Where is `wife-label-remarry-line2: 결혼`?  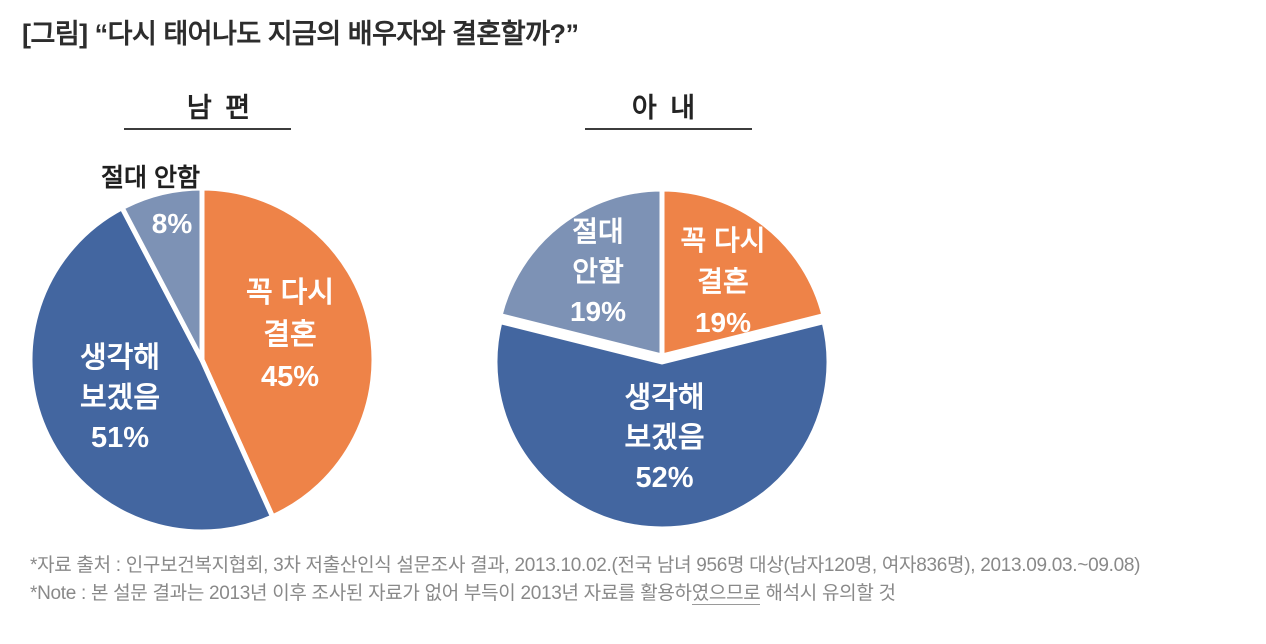
wife-label-remarry-line2: 결혼 is located at coordinates (723, 281).